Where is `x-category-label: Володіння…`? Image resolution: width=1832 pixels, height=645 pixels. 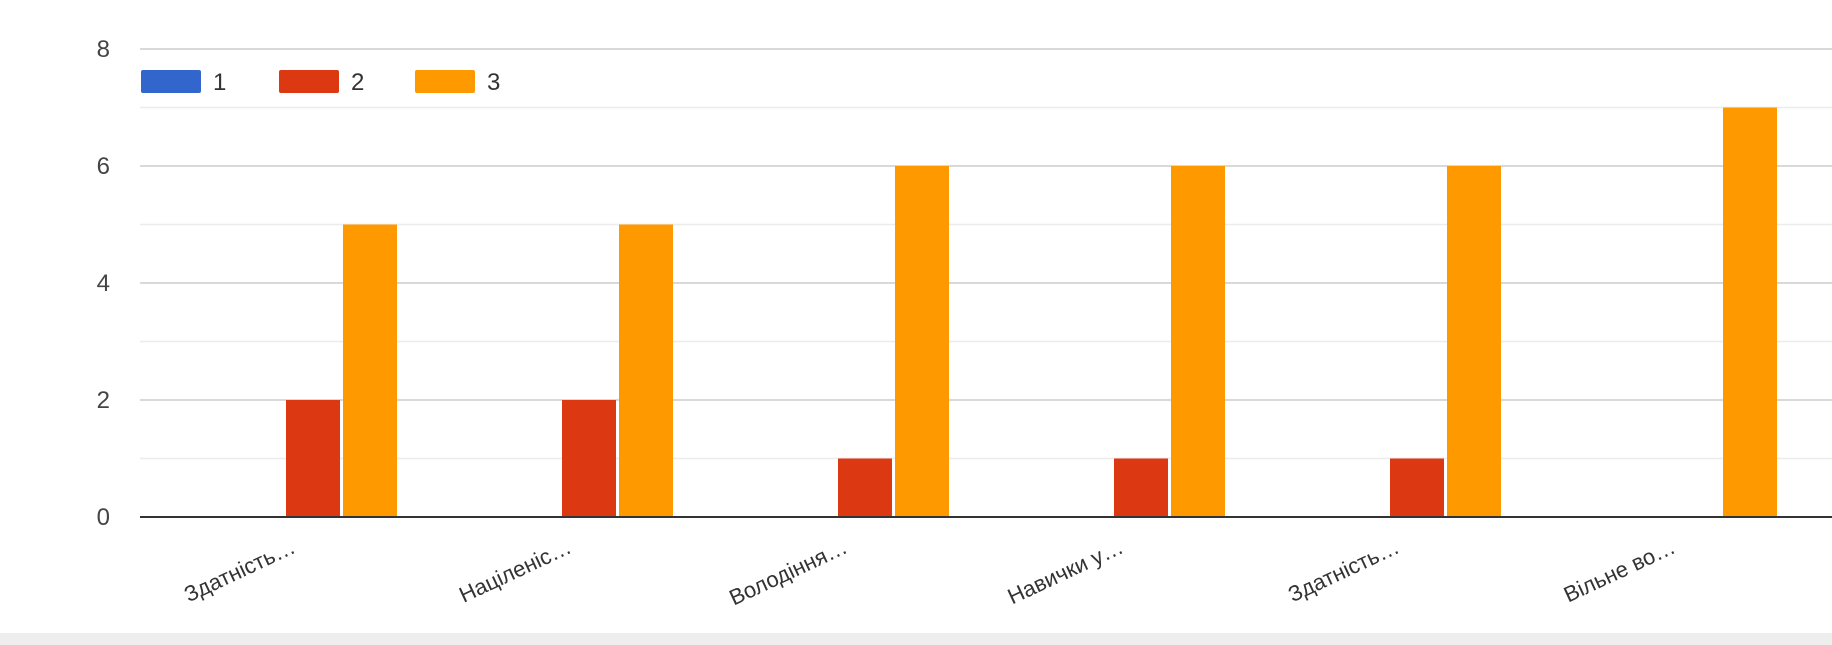 x-category-label: Володіння… is located at coordinates (788, 572).